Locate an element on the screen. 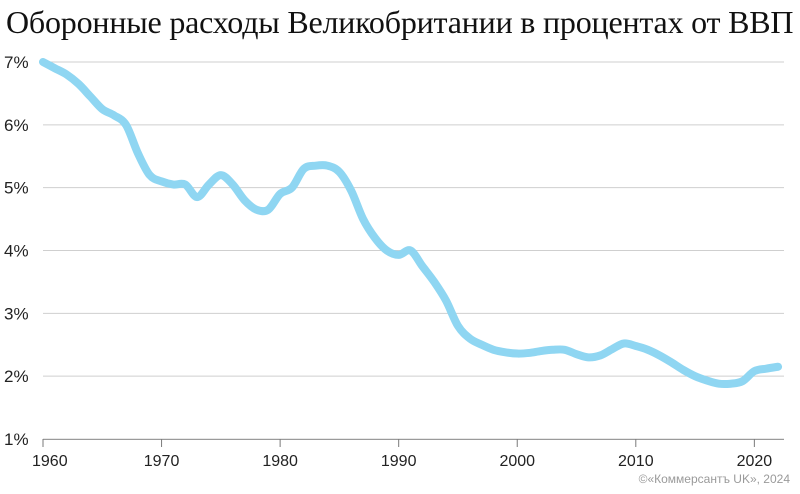  x-tick-label: 1960 is located at coordinates (50, 461).